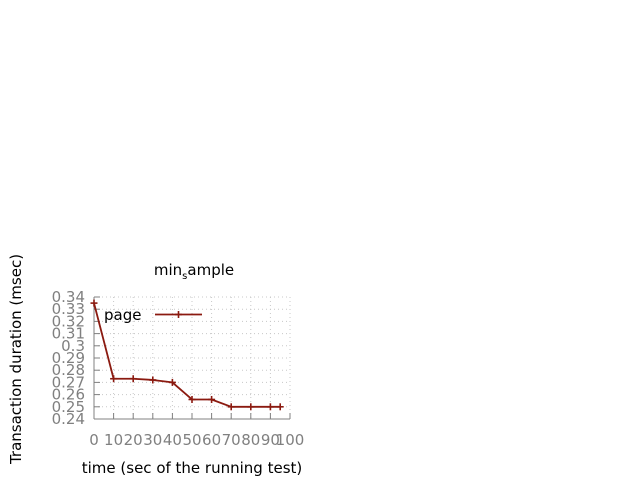  Describe the element at coordinates (68, 358) in the screenshot. I see `y-tick-label: 0.29` at that location.